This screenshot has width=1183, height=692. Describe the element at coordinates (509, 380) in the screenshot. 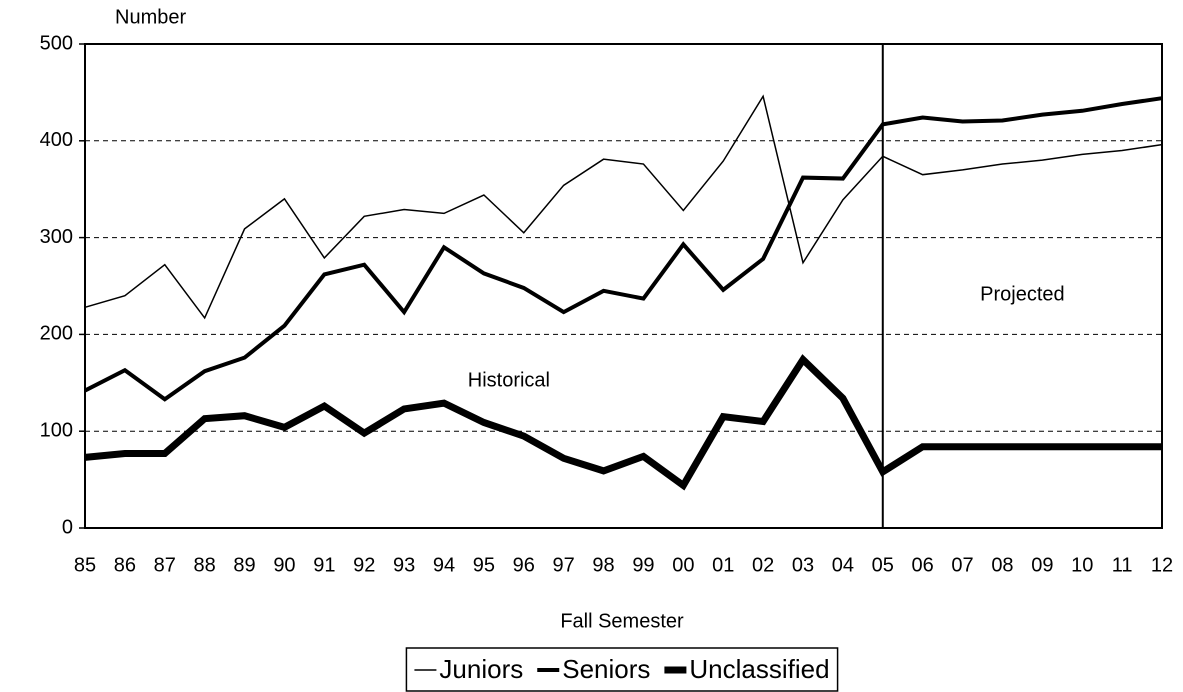

I see `annotation: Historical` at that location.